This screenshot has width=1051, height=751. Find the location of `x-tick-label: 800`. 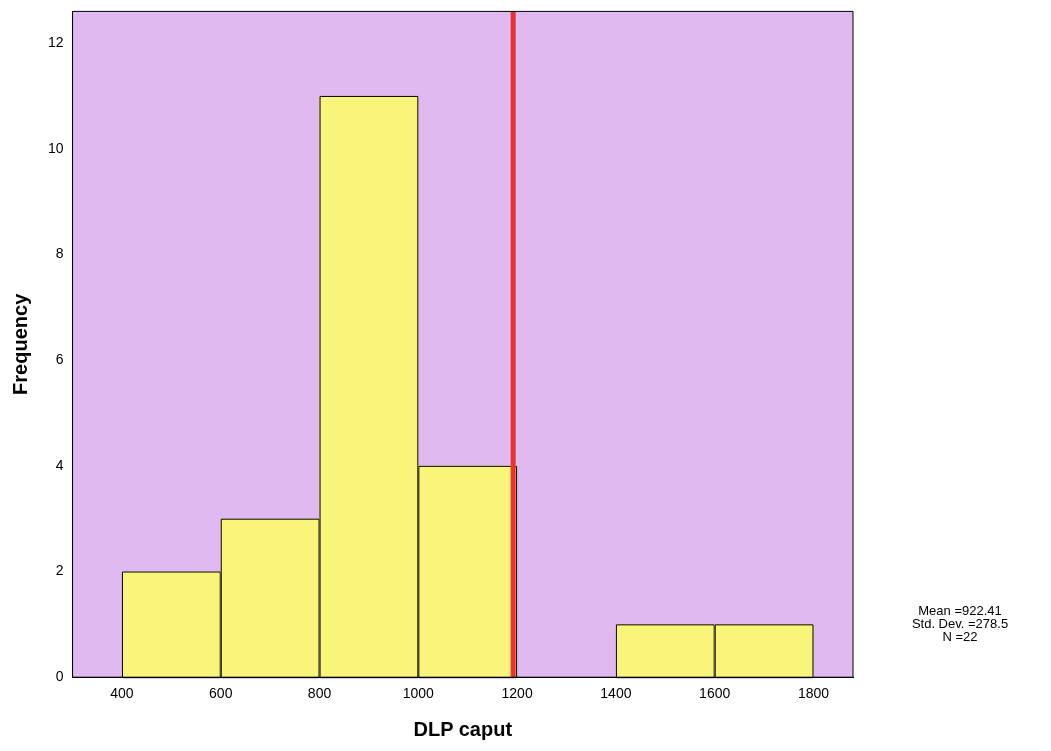

x-tick-label: 800 is located at coordinates (319, 693).